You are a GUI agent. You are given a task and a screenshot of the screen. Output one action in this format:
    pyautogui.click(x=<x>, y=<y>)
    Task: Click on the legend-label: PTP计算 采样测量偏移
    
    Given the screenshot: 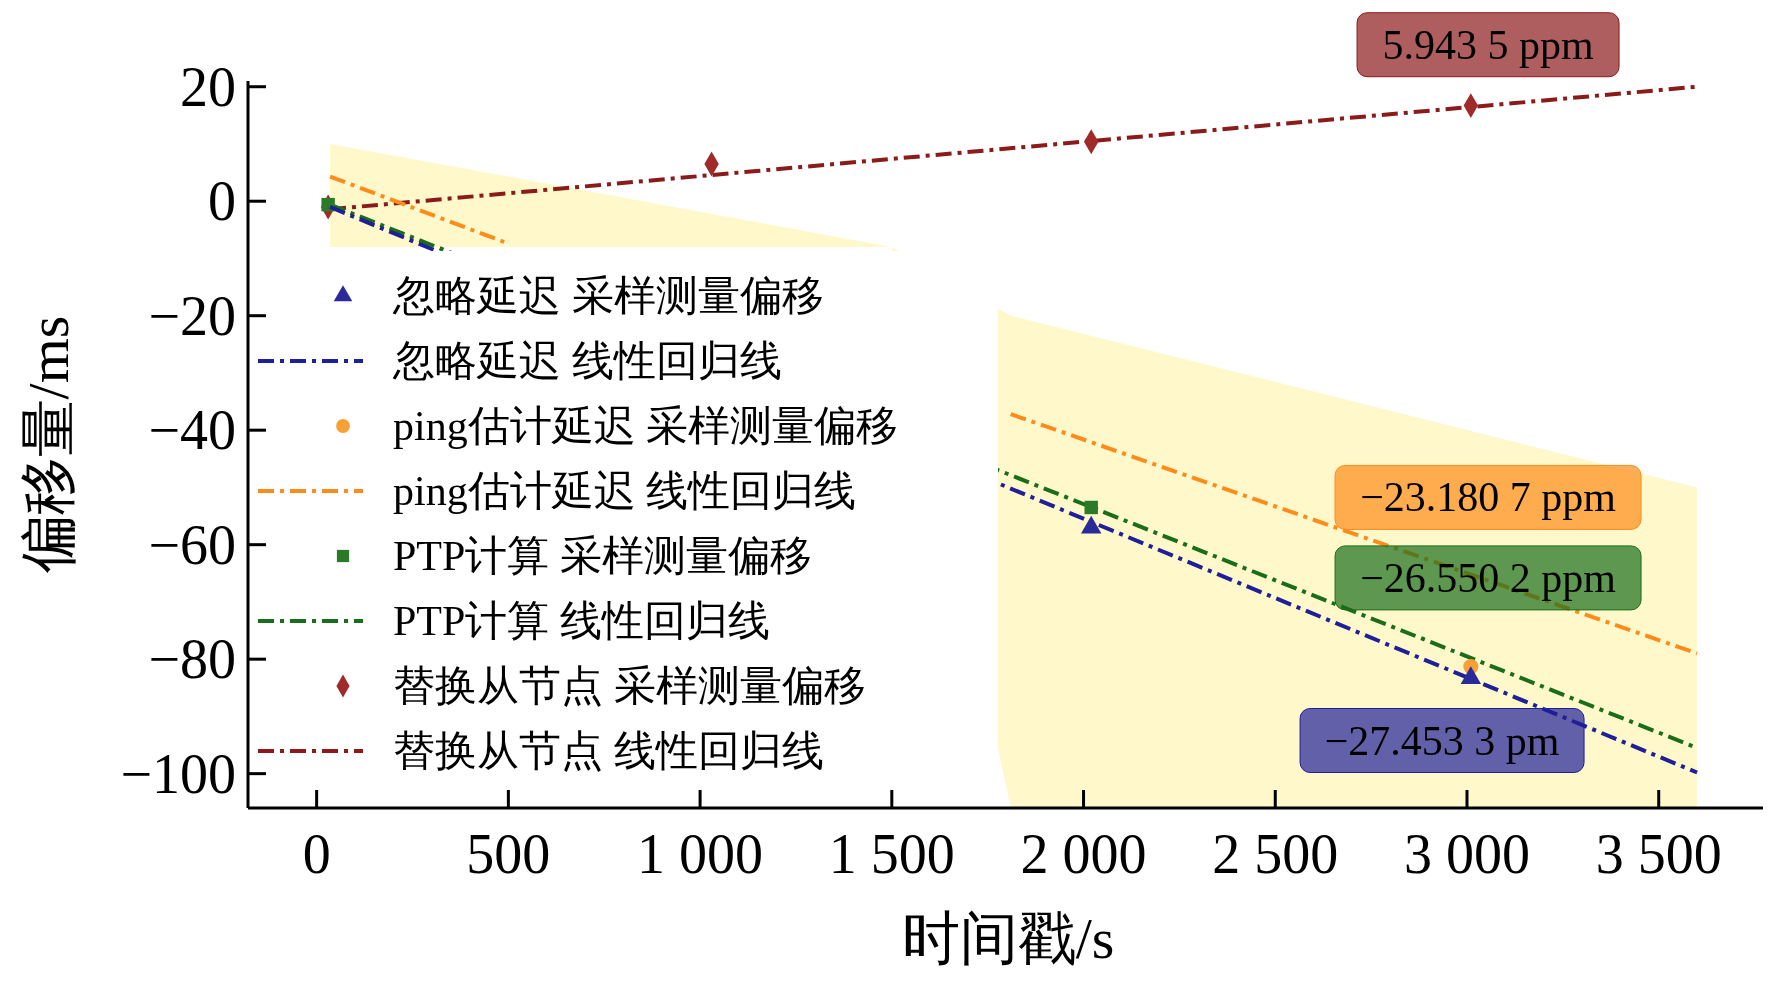 What is the action you would take?
    pyautogui.click(x=602, y=556)
    